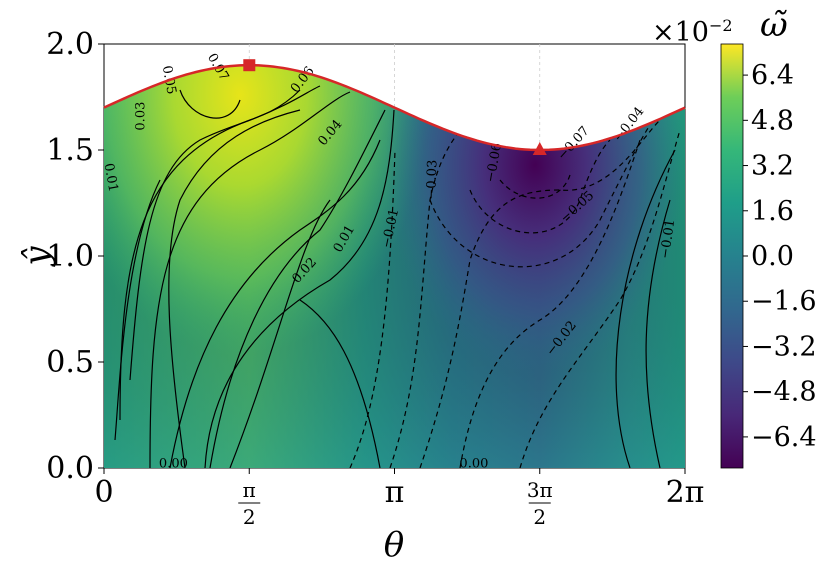 The image size is (830, 573). What do you see at coordinates (540, 490) in the screenshot?
I see `x-tick-label-numerator: 3π` at bounding box center [540, 490].